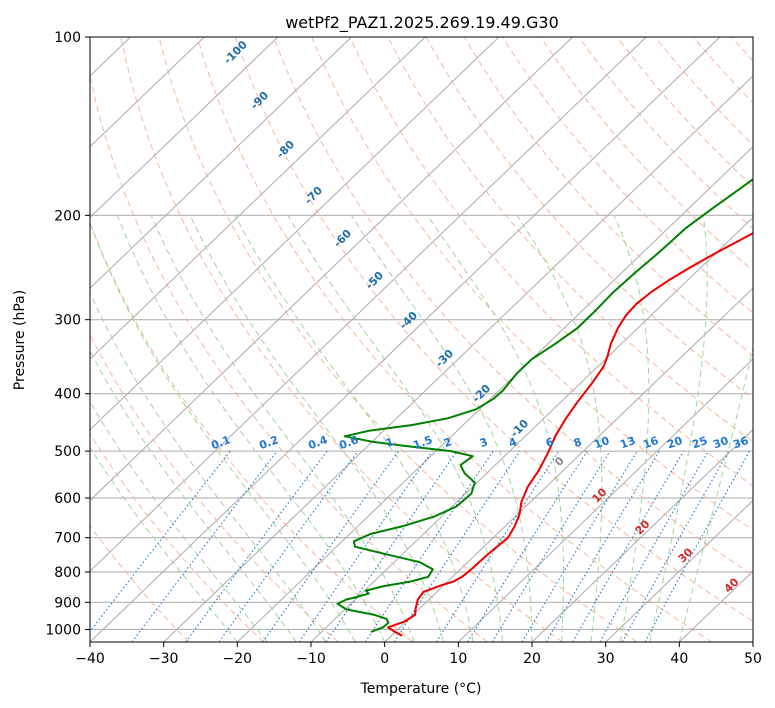 This screenshot has height=708, width=775. Describe the element at coordinates (601, 443) in the screenshot. I see `mixing-ratio-label: 10` at that location.